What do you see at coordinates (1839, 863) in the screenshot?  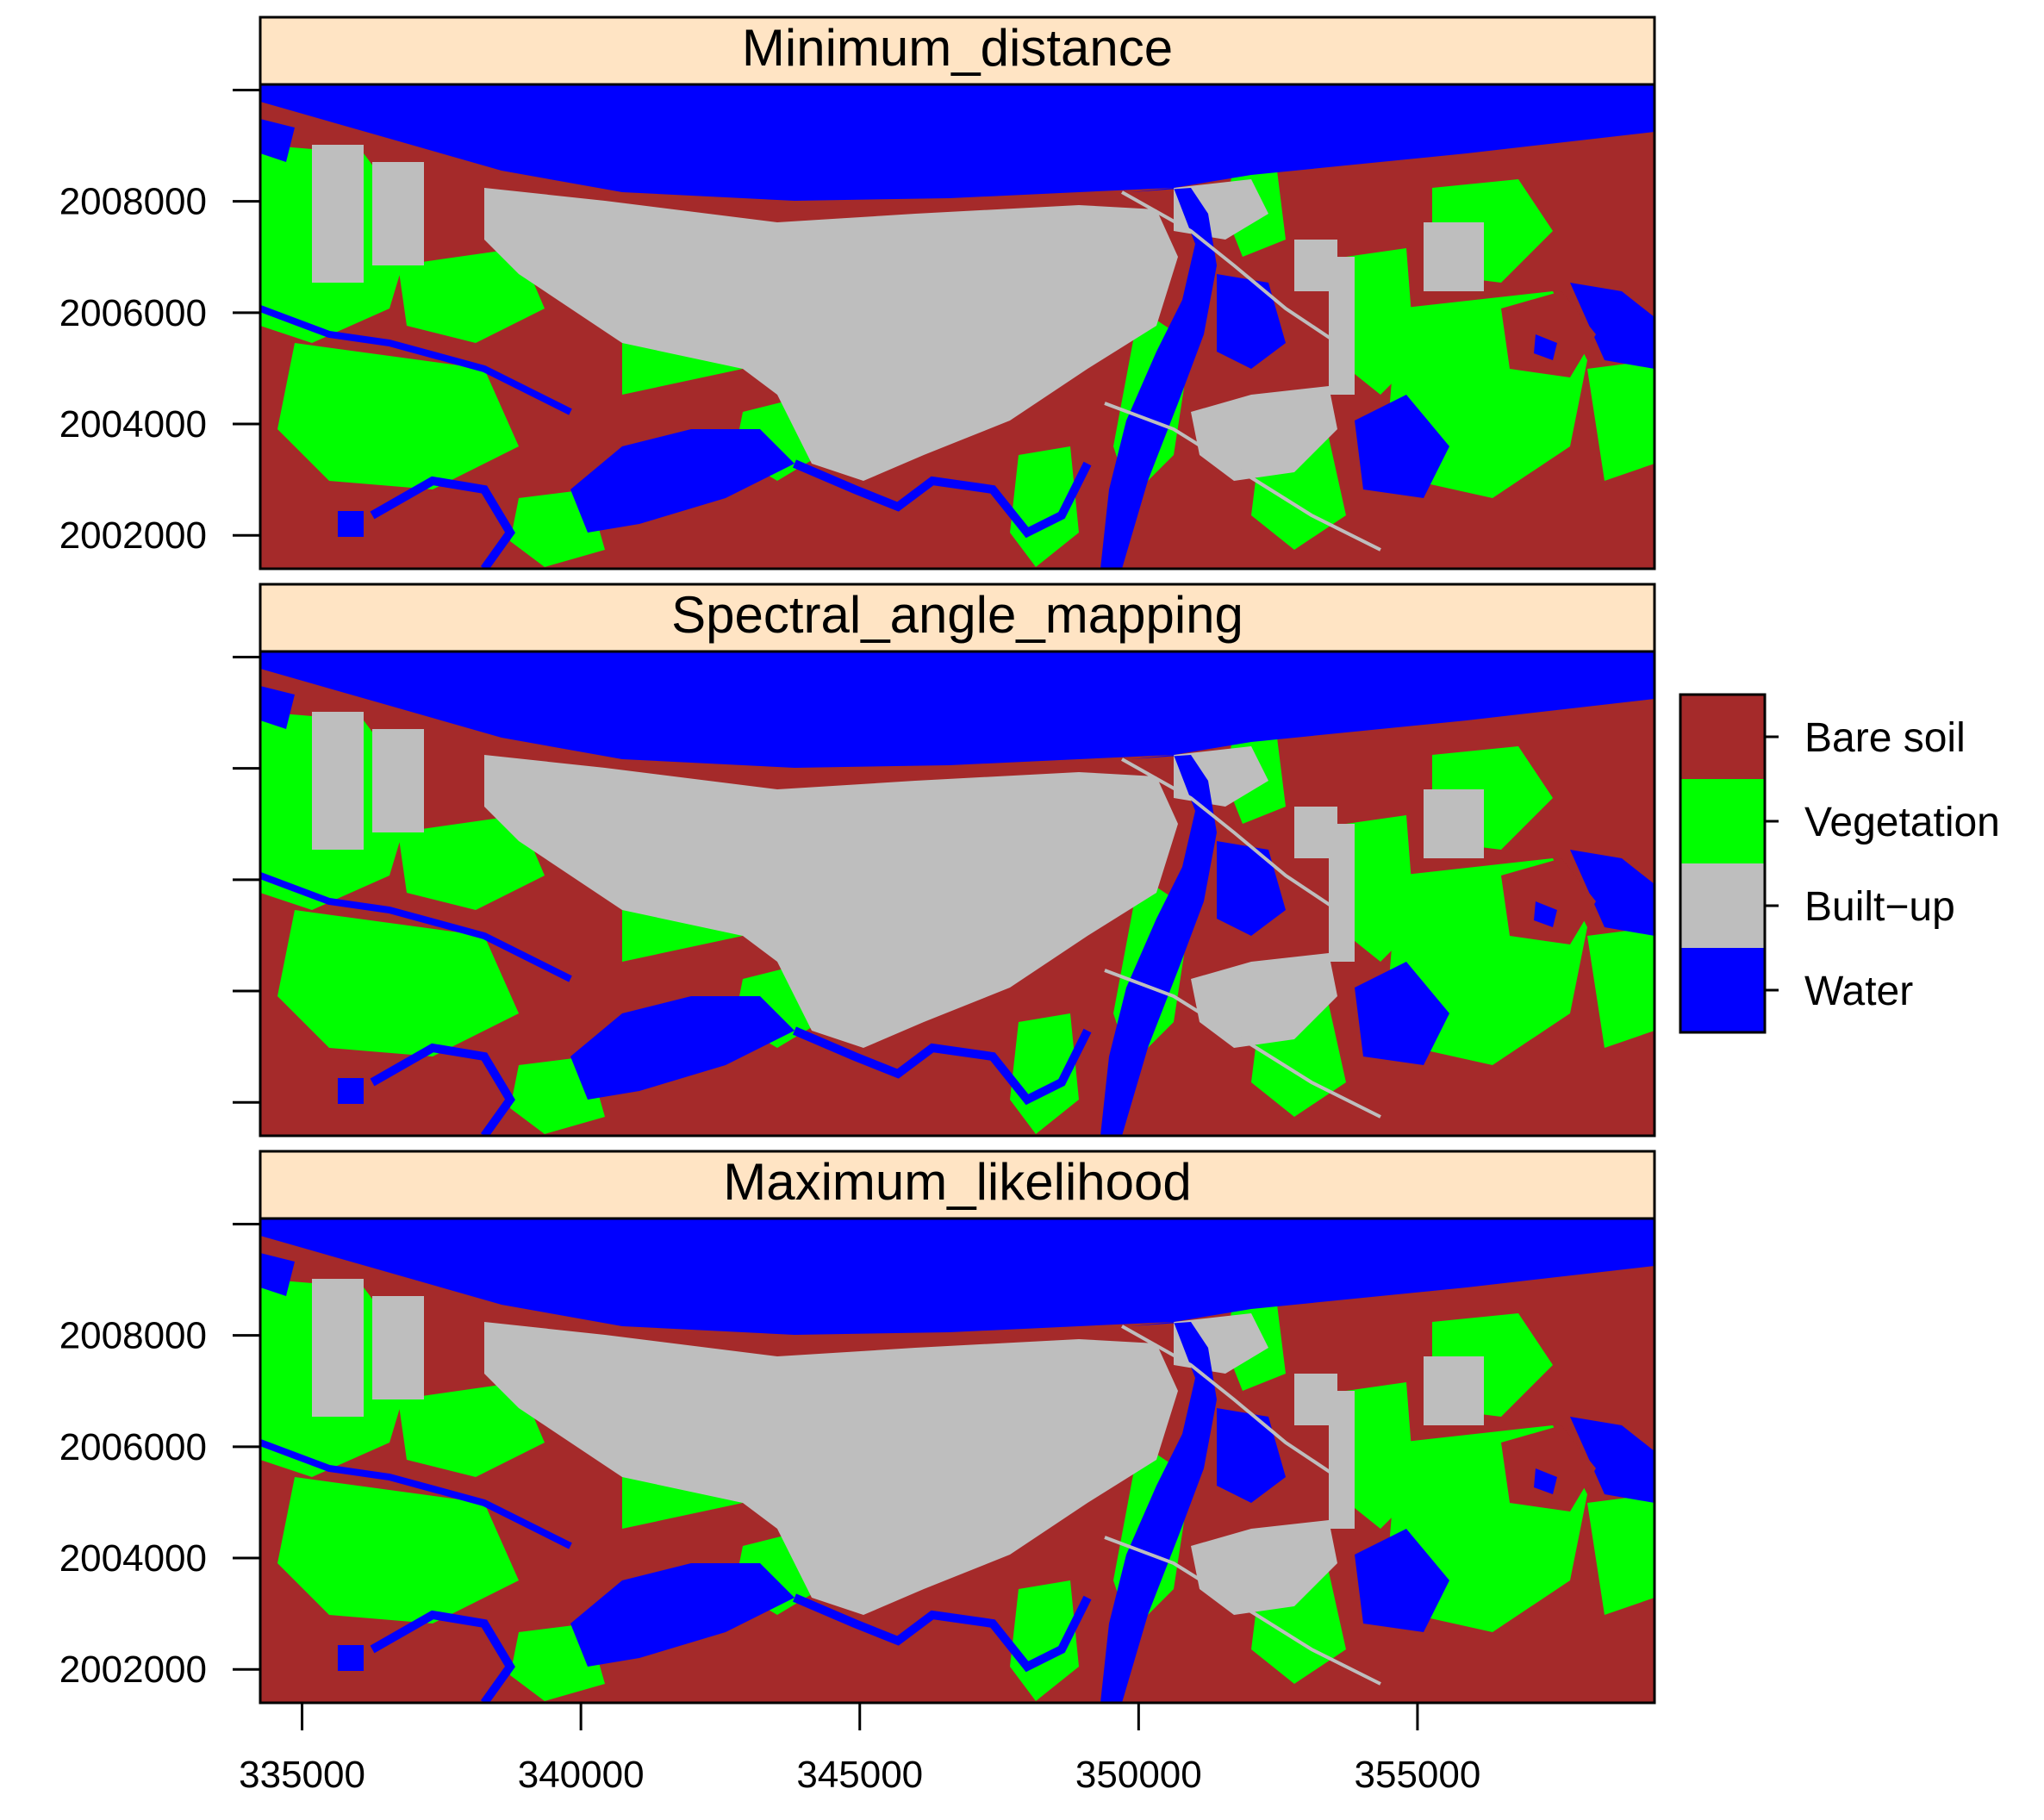 I see `legend: Bare soil Vegetation Built−up Water` at bounding box center [1839, 863].